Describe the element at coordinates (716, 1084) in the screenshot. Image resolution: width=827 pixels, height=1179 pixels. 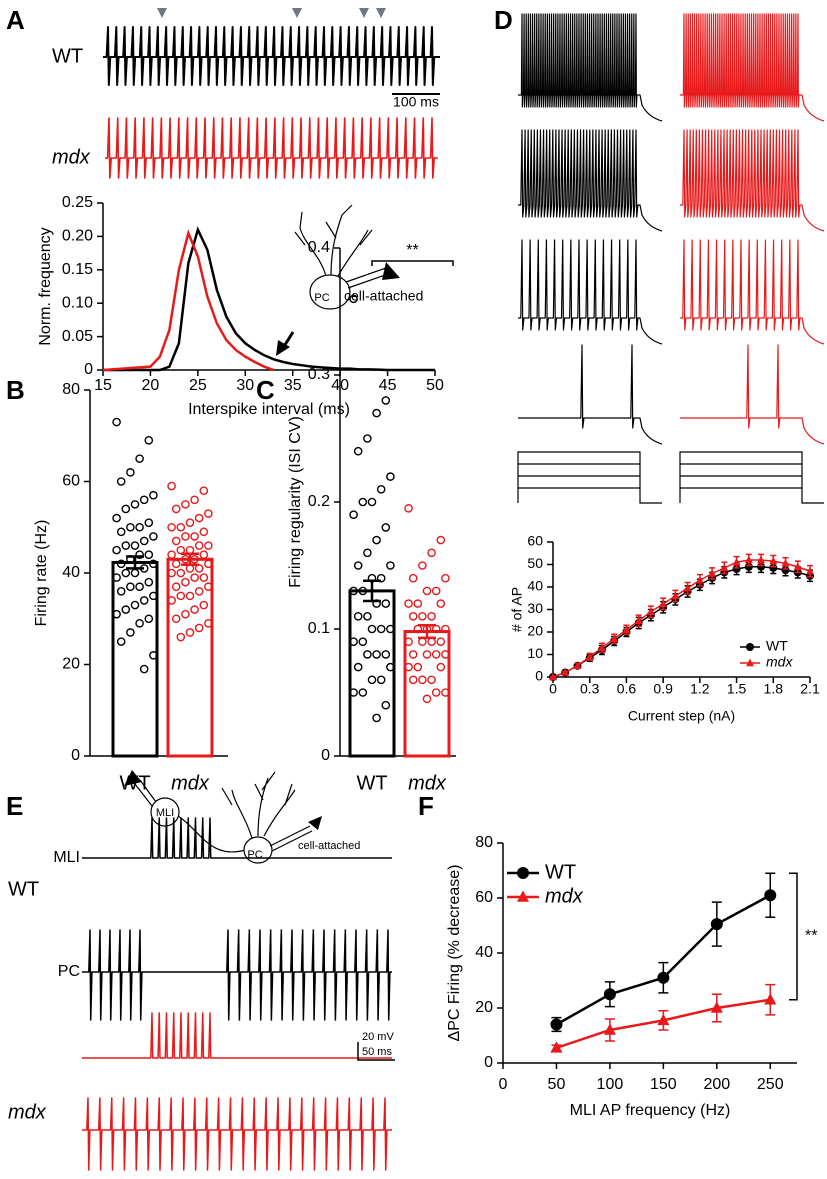
I see `x-tick-label: 200` at that location.